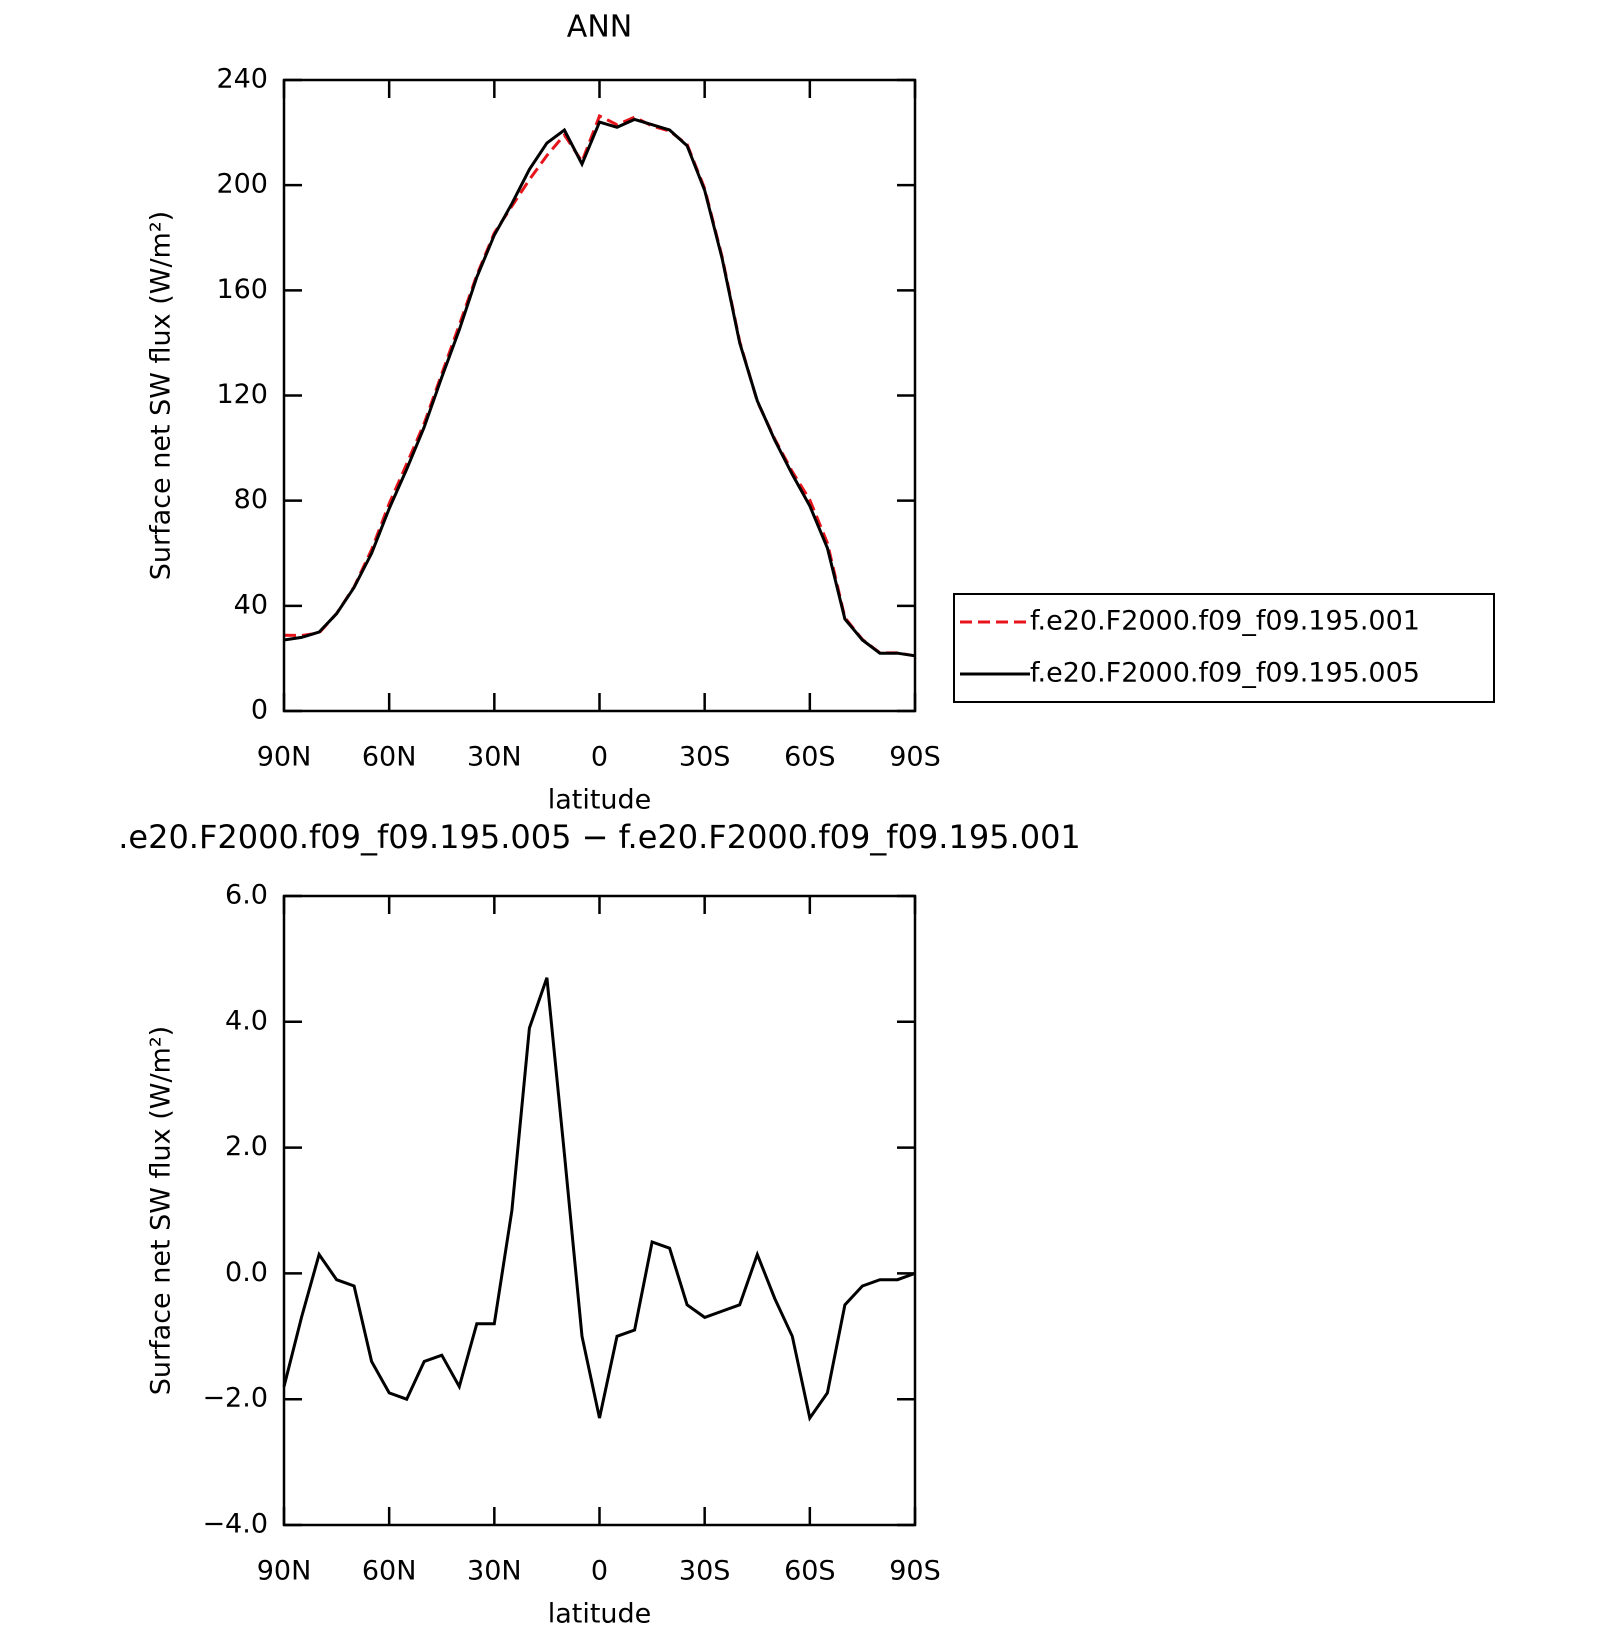 Image resolution: width=1599 pixels, height=1635 pixels. Describe the element at coordinates (1224, 648) in the screenshot. I see `legend-box` at that location.